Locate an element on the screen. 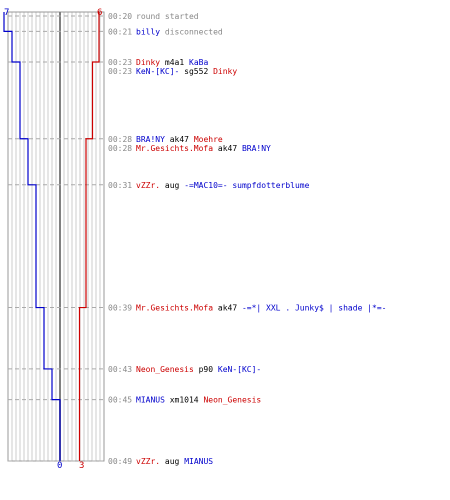 This screenshot has width=450, height=500. event-text: billy disconnected is located at coordinates (179, 31).